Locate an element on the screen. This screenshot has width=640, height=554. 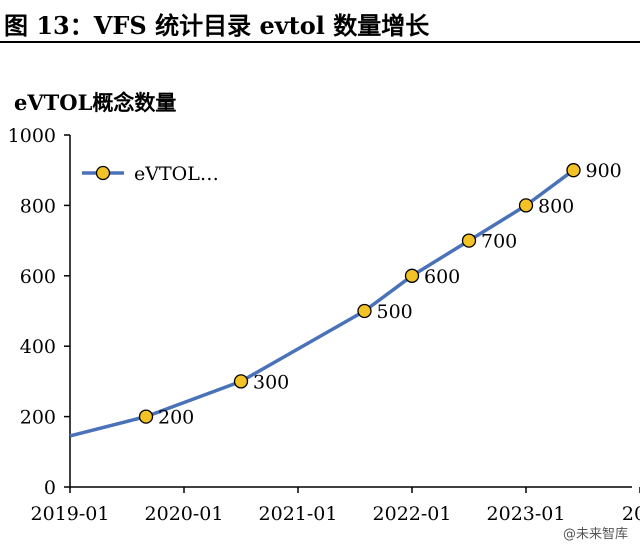
x-tick-label: 2022-01 is located at coordinates (412, 514).